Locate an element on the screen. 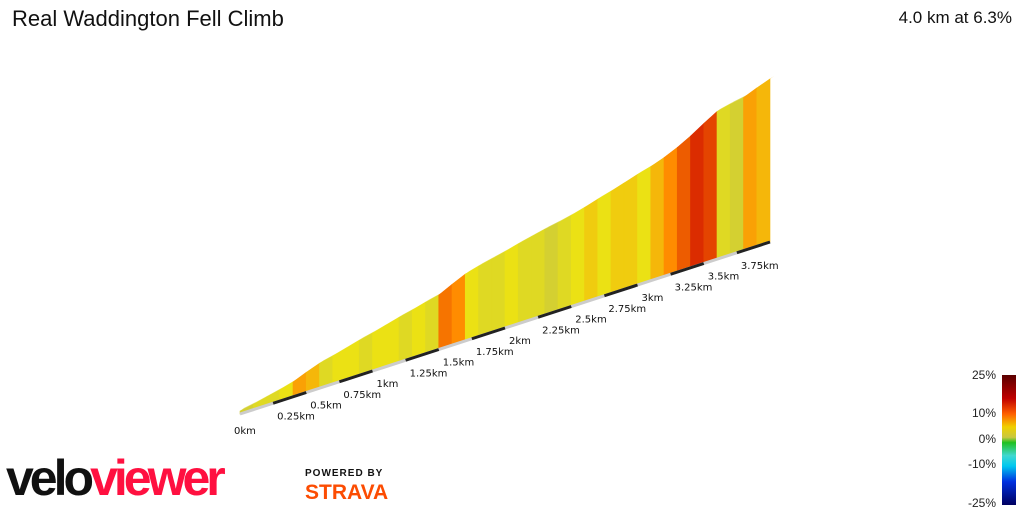  x-tick-label: 3km is located at coordinates (653, 298).